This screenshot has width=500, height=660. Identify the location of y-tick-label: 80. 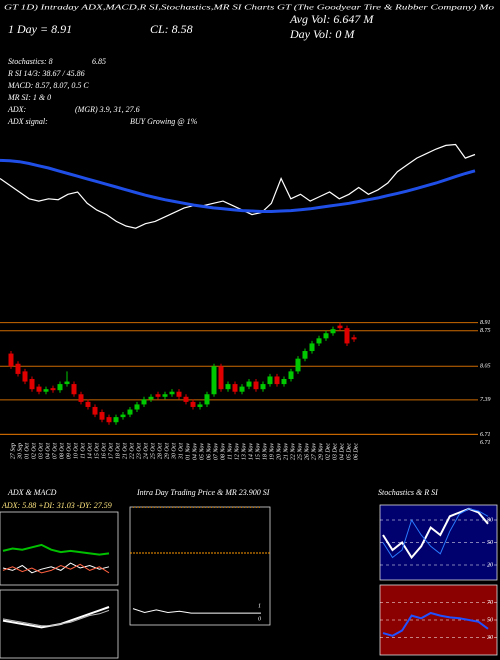
(490, 520).